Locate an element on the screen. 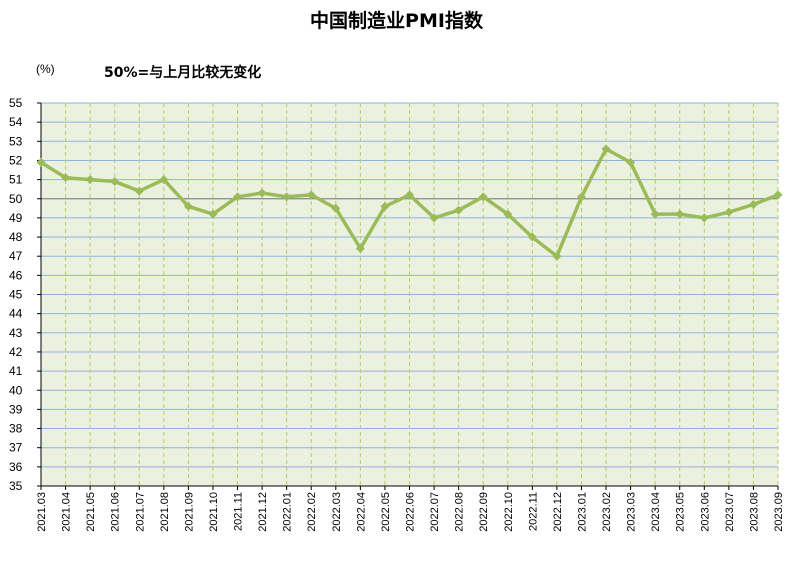  y-tick-label: 37 is located at coordinates (16, 448).